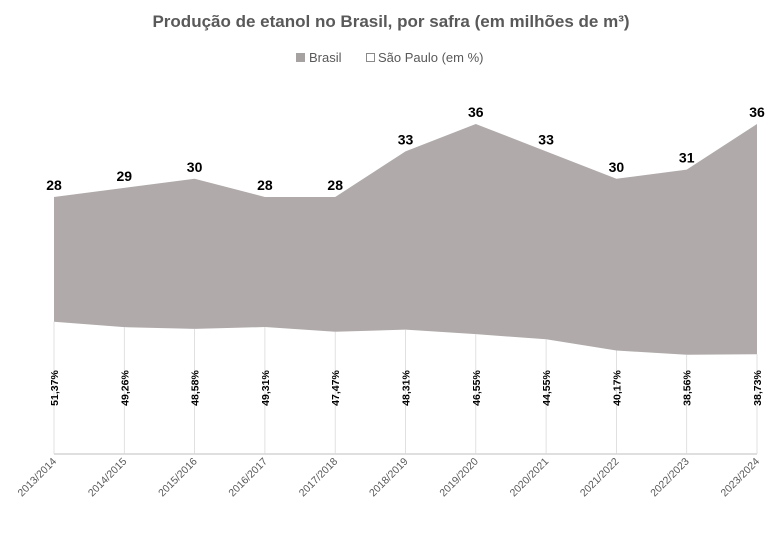 The image size is (782, 534). What do you see at coordinates (178, 478) in the screenshot?
I see `x-tick-label: 2015/2016` at bounding box center [178, 478].